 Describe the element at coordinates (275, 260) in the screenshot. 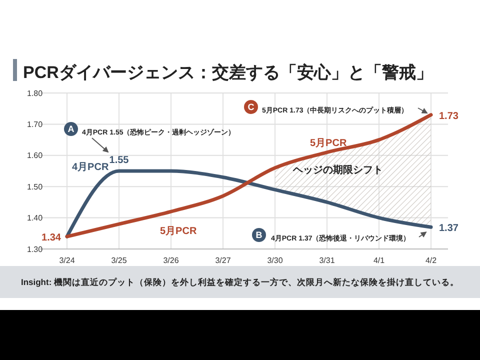

I see `x-tick-label: 3/30` at that location.